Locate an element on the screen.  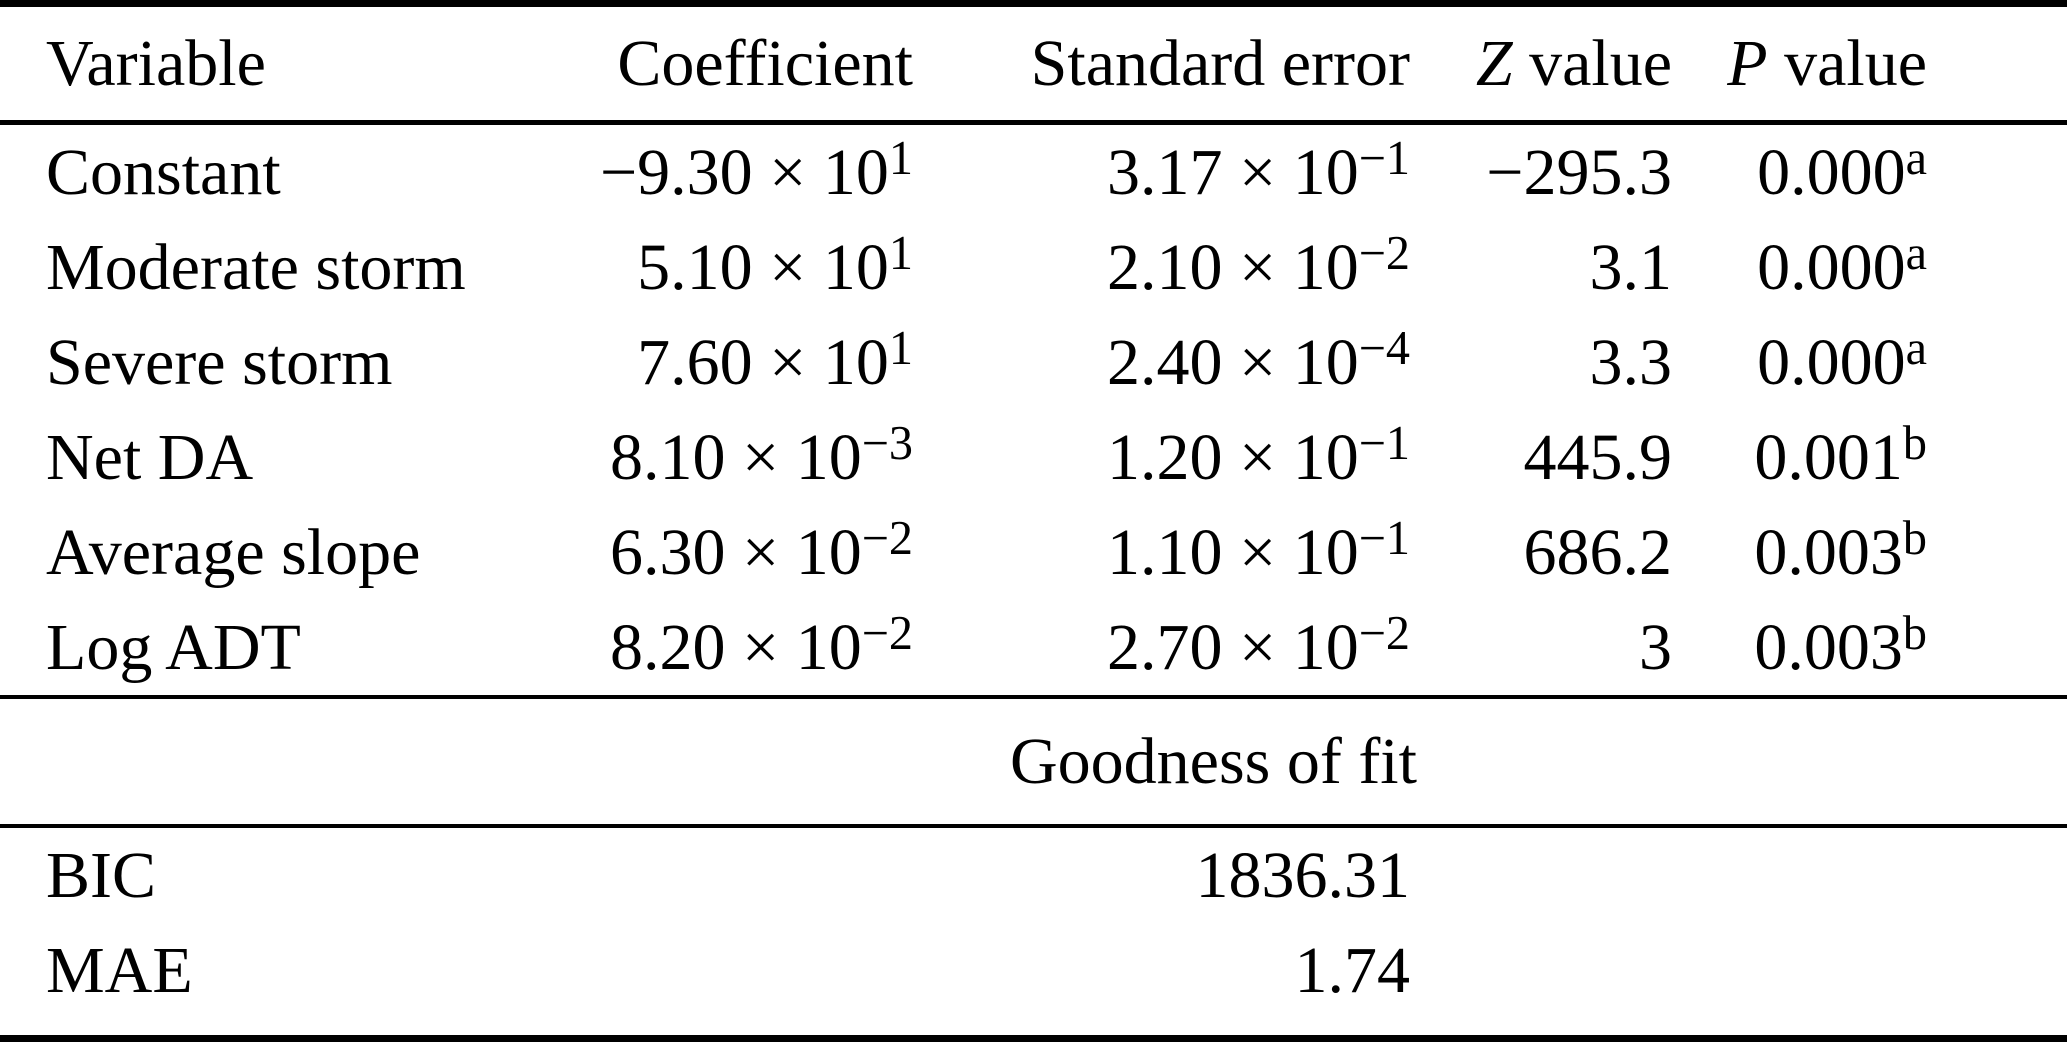
cell-coefficient: −9.30 × 10¹ is located at coordinates (736, 172).